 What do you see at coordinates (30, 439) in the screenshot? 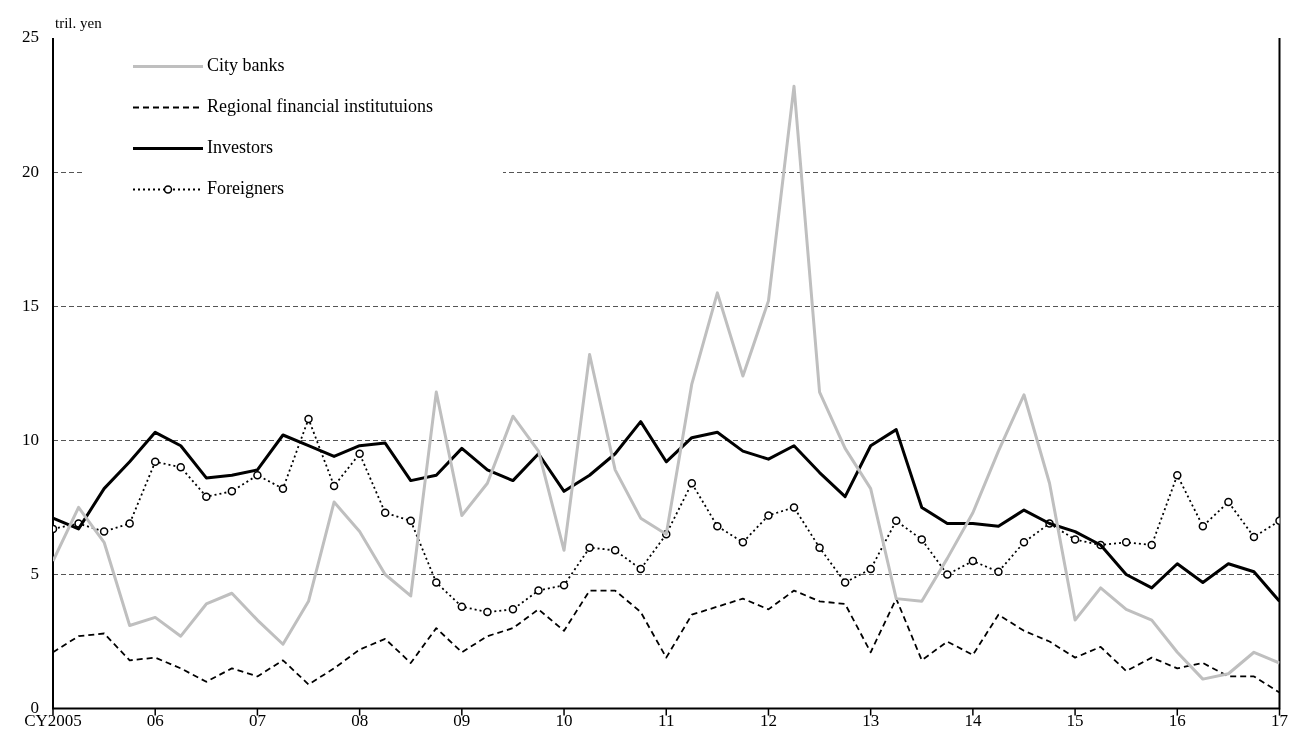
I see `y-tick-label: 10` at bounding box center [30, 439].